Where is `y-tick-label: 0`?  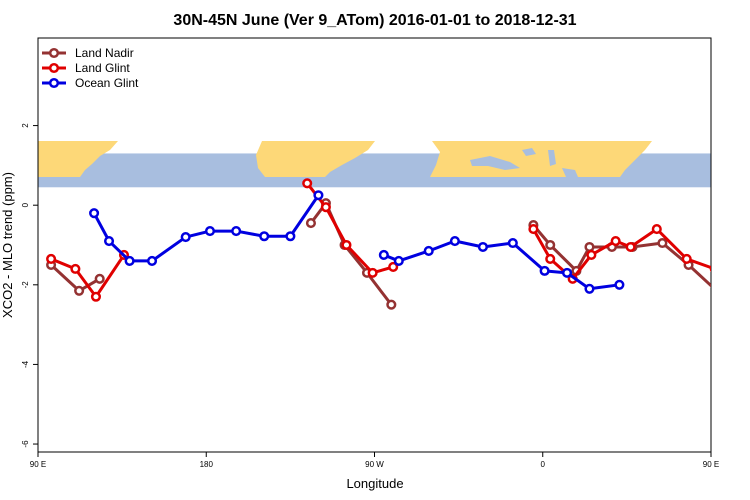
y-tick-label: 0 is located at coordinates (25, 204).